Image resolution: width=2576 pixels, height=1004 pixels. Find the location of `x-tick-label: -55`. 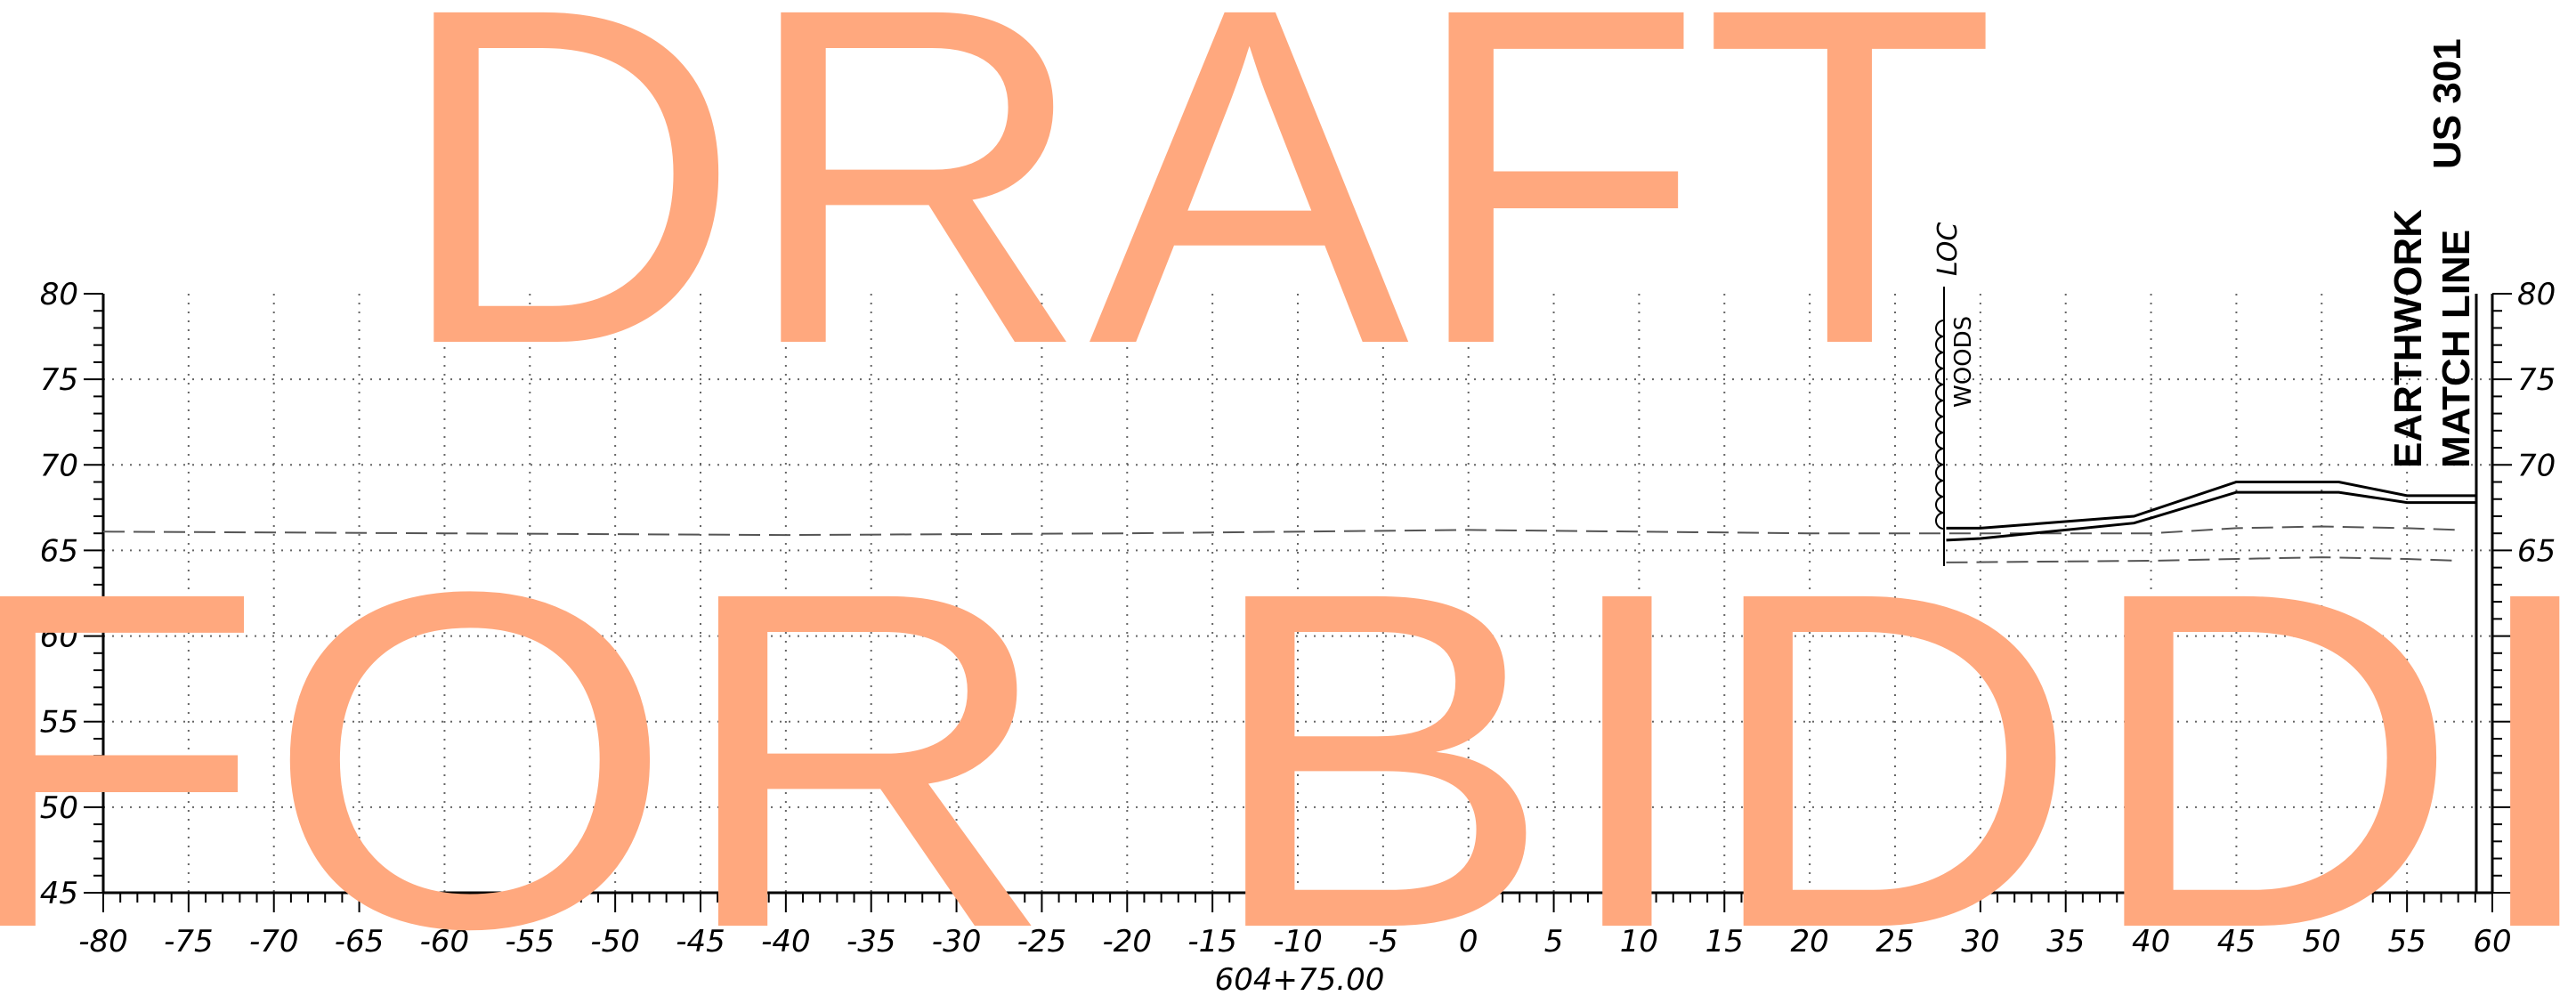

x-tick-label: -55 is located at coordinates (531, 941).